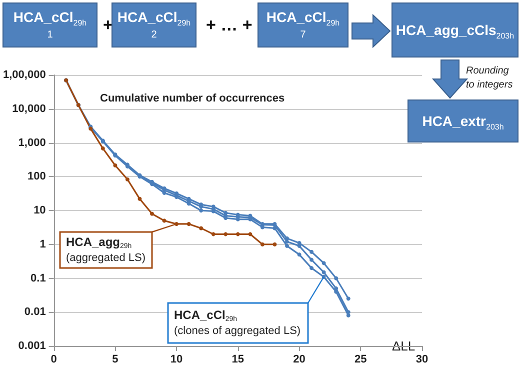  Describe the element at coordinates (176, 360) in the screenshot. I see `x-tick-label: 10` at that location.